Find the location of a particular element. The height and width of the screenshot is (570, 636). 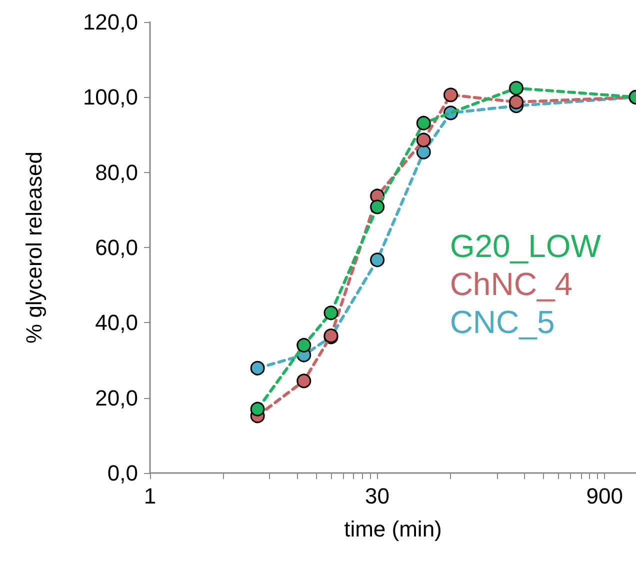

y-axis-title: % glycerol released is located at coordinates (34, 248).